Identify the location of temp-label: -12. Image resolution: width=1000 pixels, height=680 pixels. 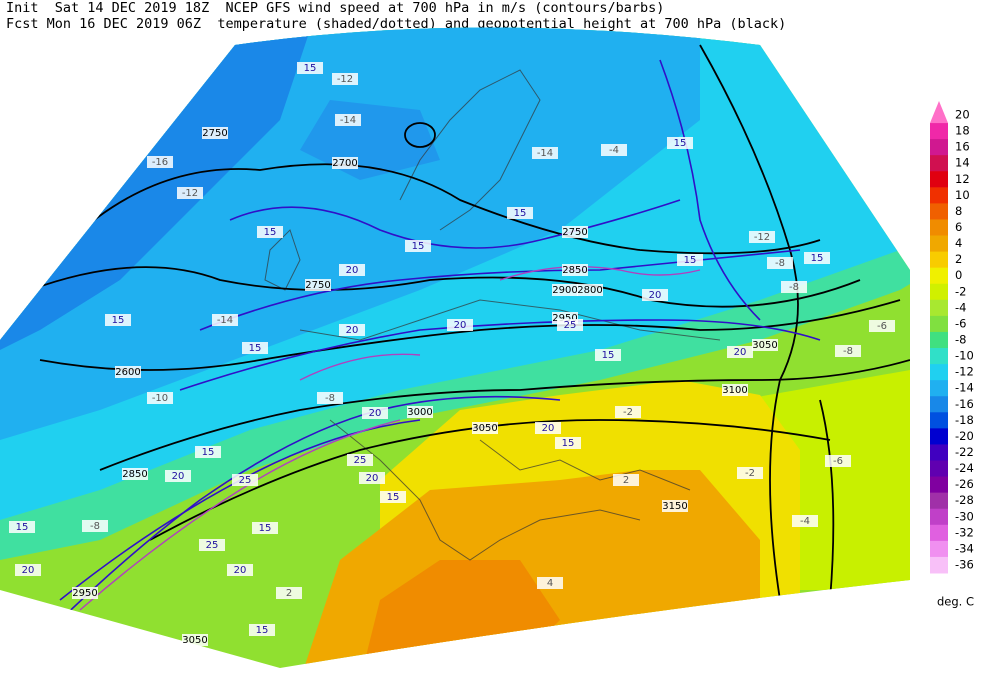
(762, 237).